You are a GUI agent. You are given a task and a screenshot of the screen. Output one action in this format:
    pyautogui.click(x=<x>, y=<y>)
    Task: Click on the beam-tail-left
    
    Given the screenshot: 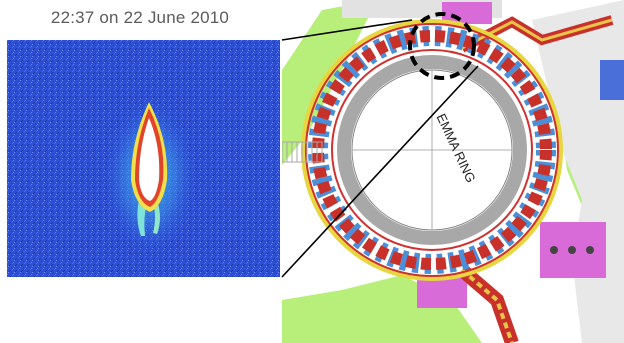 What is the action you would take?
    pyautogui.click(x=142, y=218)
    